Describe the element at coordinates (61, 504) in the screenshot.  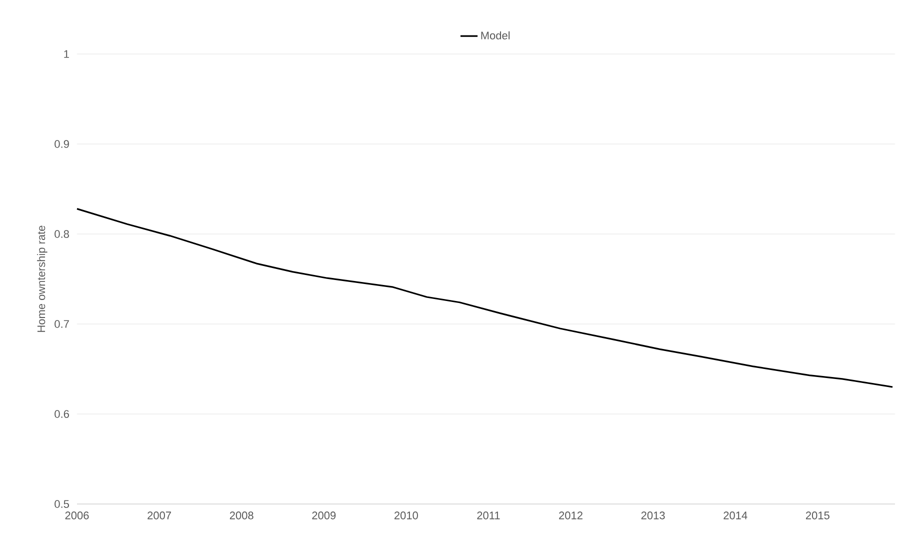
I see `y-tick-label: 0.5` at that location.